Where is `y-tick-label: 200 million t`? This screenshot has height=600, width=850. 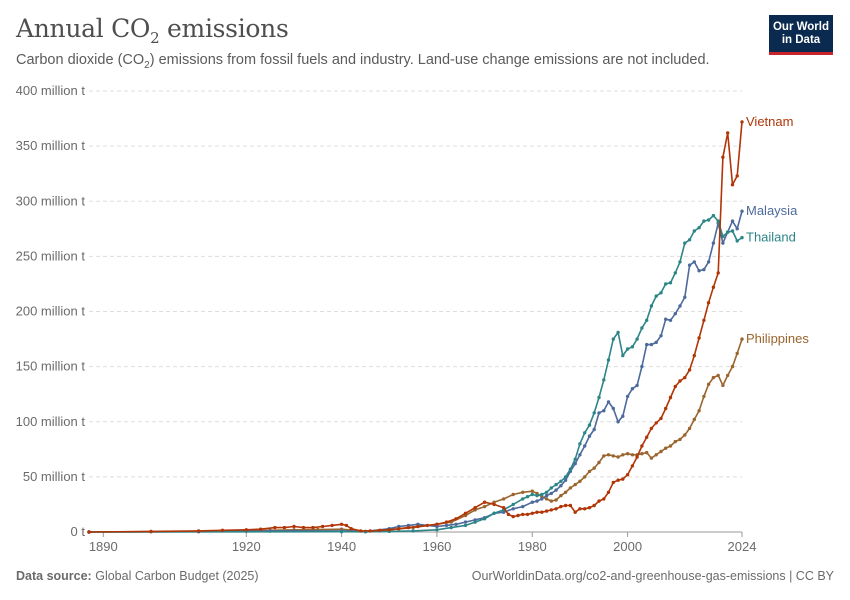
y-tick-label: 200 million t is located at coordinates (51, 311).